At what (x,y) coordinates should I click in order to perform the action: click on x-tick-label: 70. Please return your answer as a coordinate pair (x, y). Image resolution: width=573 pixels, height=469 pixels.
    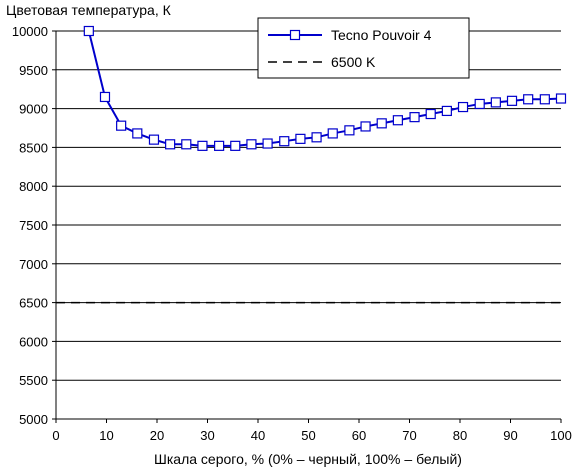
    Looking at the image, I should click on (409, 435).